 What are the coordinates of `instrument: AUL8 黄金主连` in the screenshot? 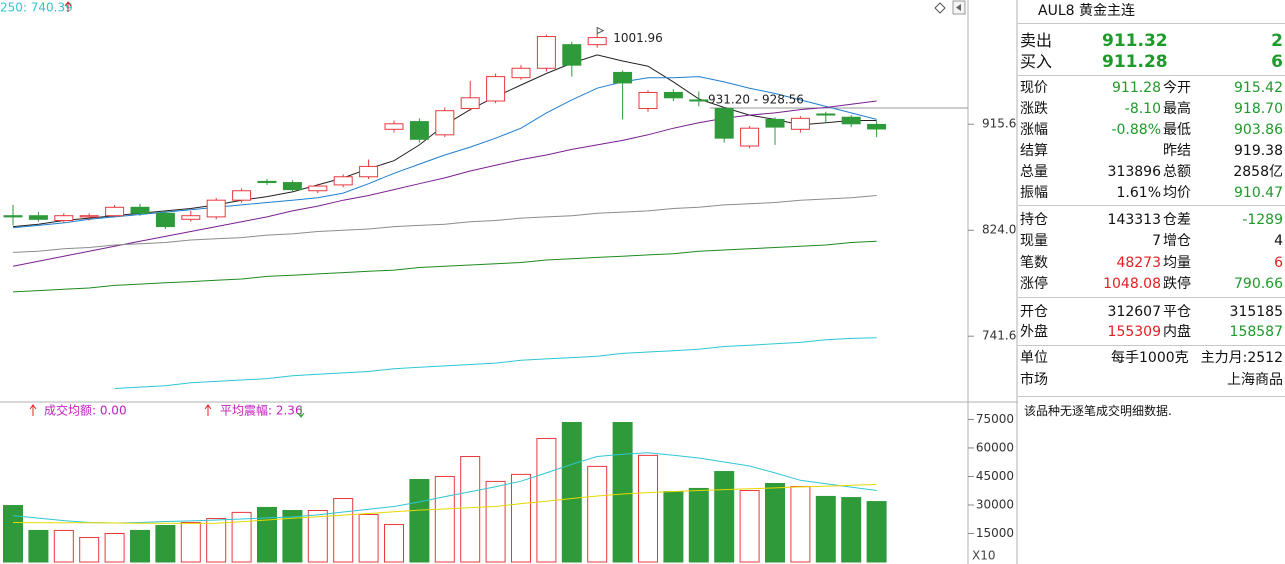 It's located at (1086, 11).